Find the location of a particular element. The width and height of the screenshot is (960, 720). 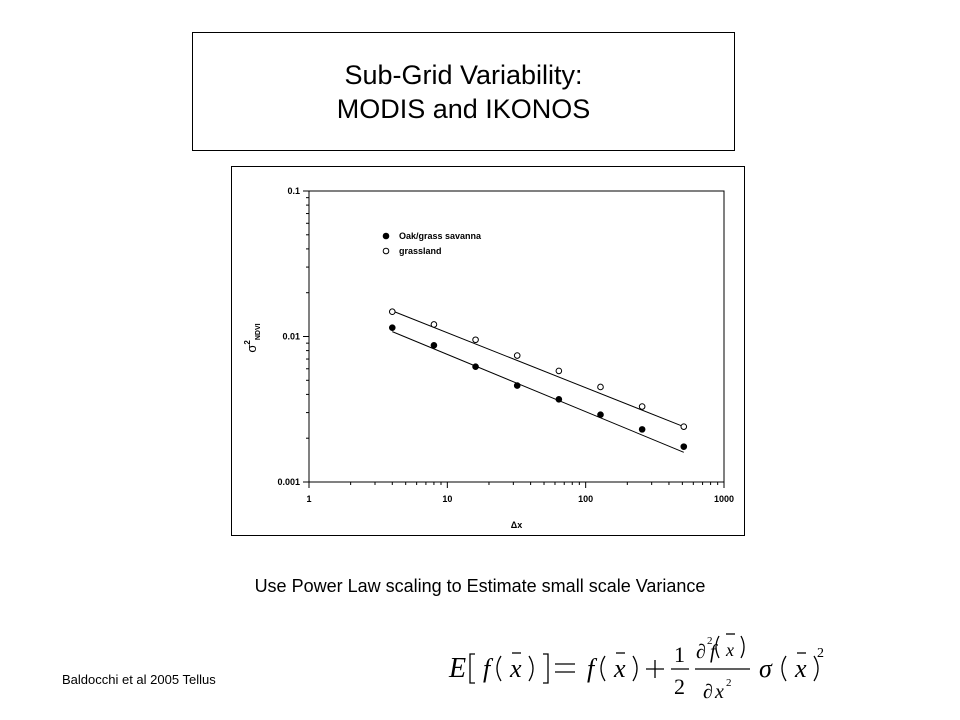

eq-open-bracket is located at coordinates (472, 668).